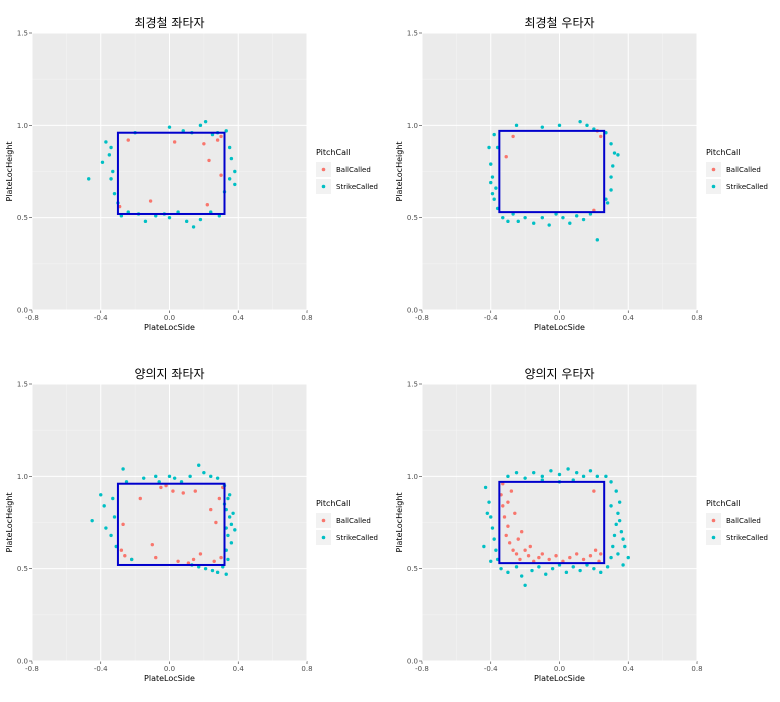 The width and height of the screenshot is (780, 702). I want to click on chart-title: 최경철 우타자, so click(559, 23).